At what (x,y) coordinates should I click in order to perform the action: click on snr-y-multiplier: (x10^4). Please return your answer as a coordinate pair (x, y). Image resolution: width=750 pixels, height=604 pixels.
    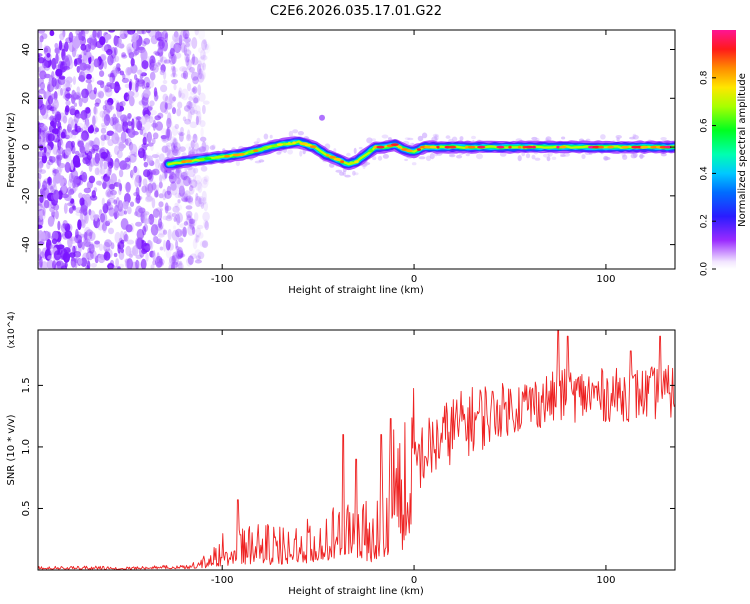
    Looking at the image, I should click on (12, 329).